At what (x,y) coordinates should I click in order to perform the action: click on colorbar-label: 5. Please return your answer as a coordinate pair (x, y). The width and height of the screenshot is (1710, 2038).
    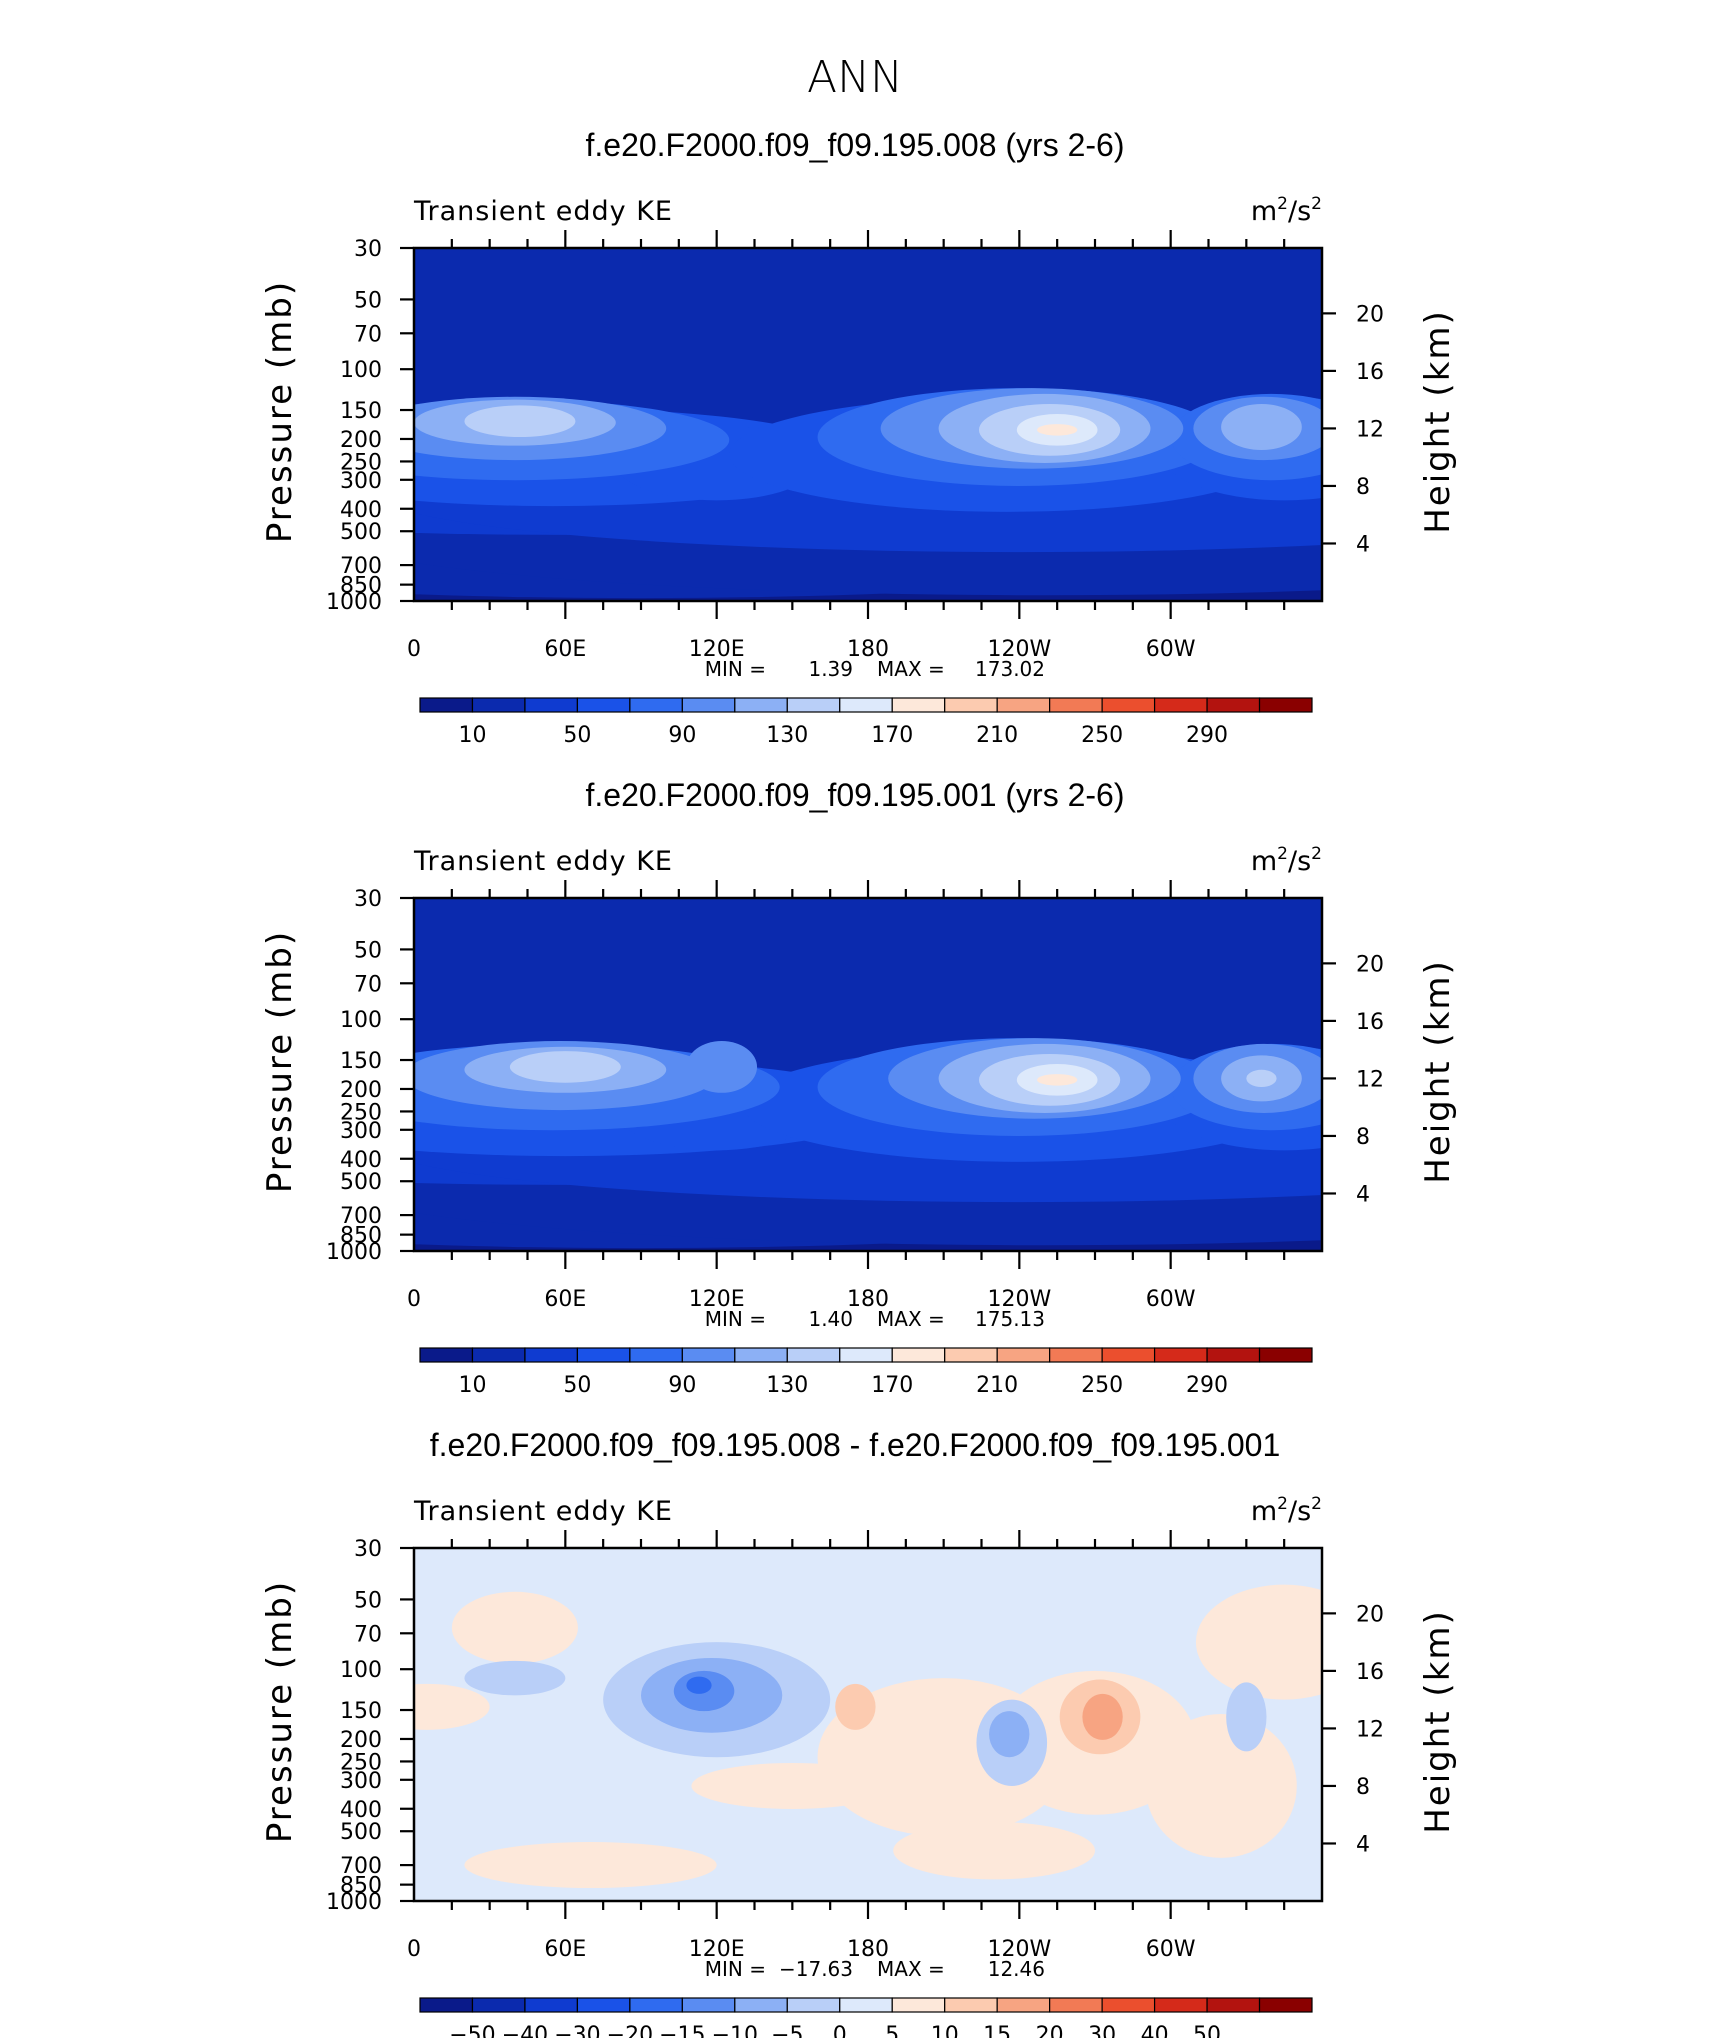
    Looking at the image, I should click on (892, 2030).